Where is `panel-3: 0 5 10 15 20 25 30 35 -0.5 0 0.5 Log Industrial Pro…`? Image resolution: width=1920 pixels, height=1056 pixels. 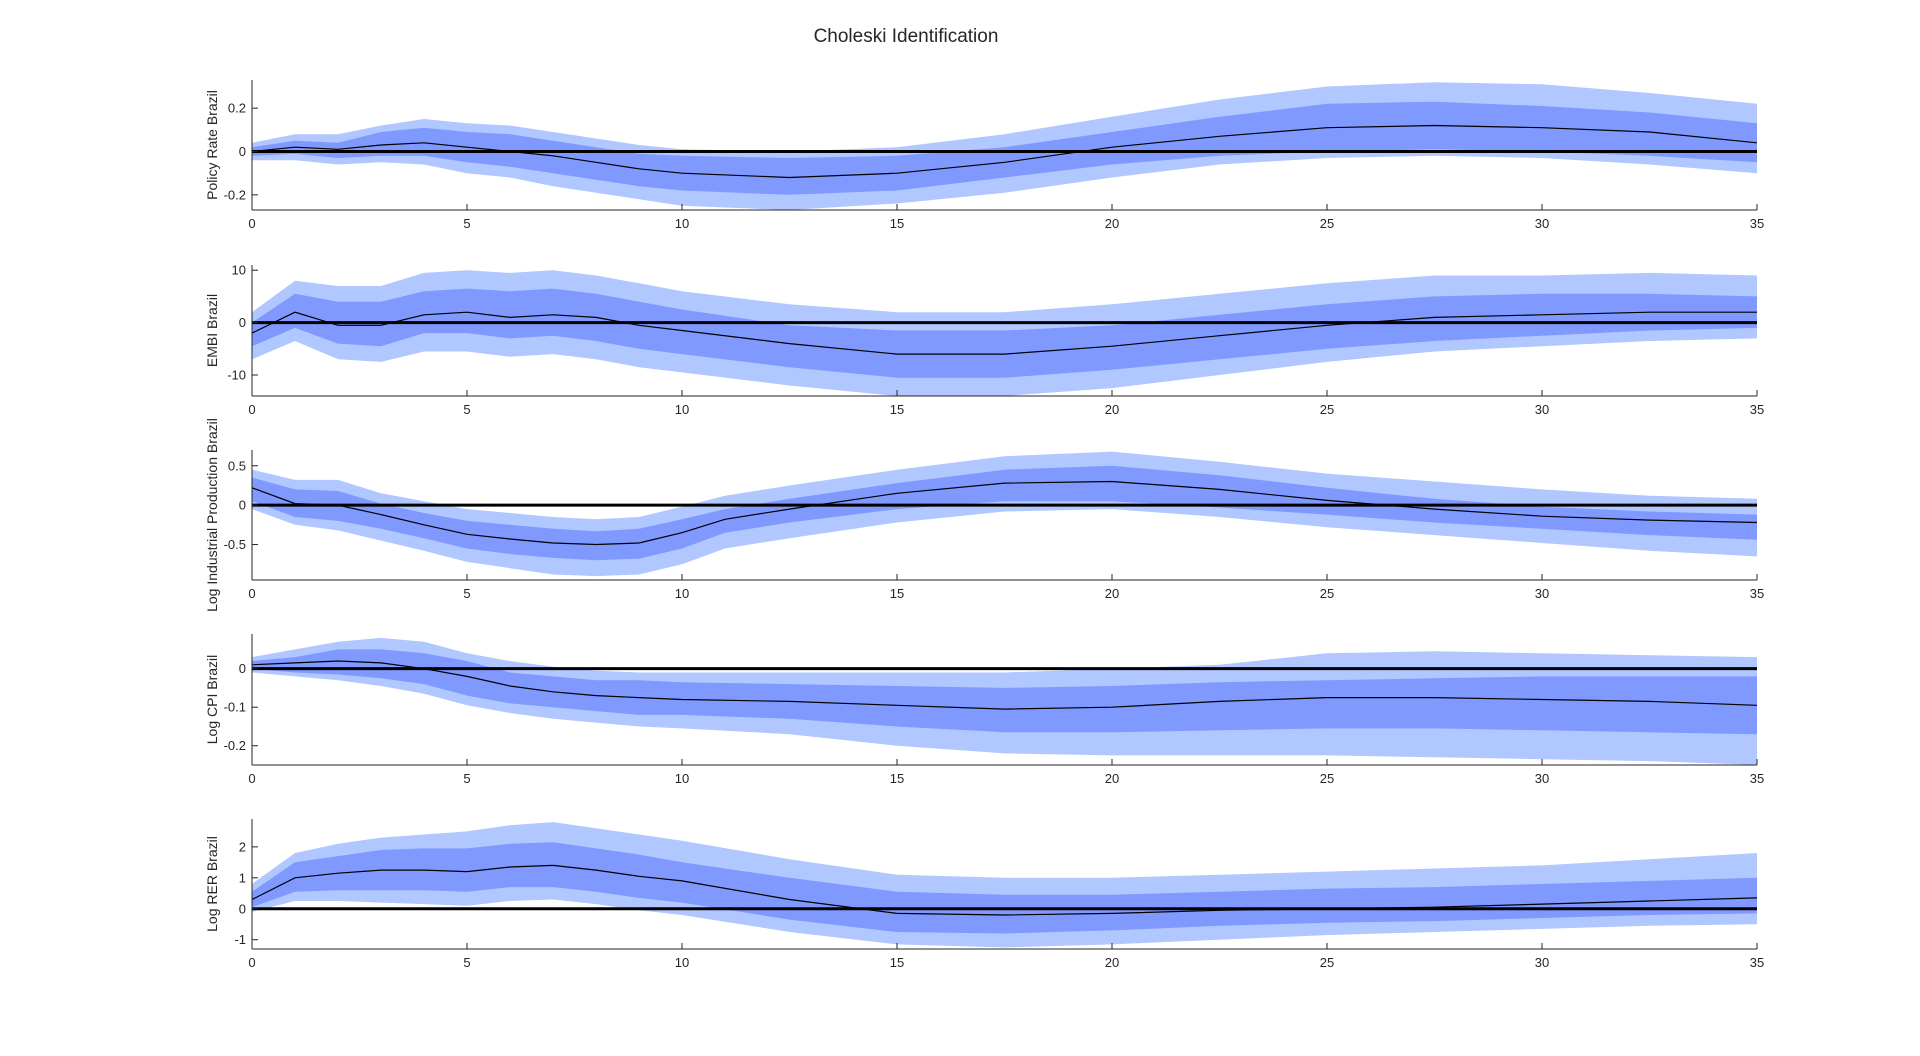 panel-3: 0 5 10 15 20 25 30 35 -0.5 0 0.5 Log Industrial Pro… is located at coordinates (984, 515).